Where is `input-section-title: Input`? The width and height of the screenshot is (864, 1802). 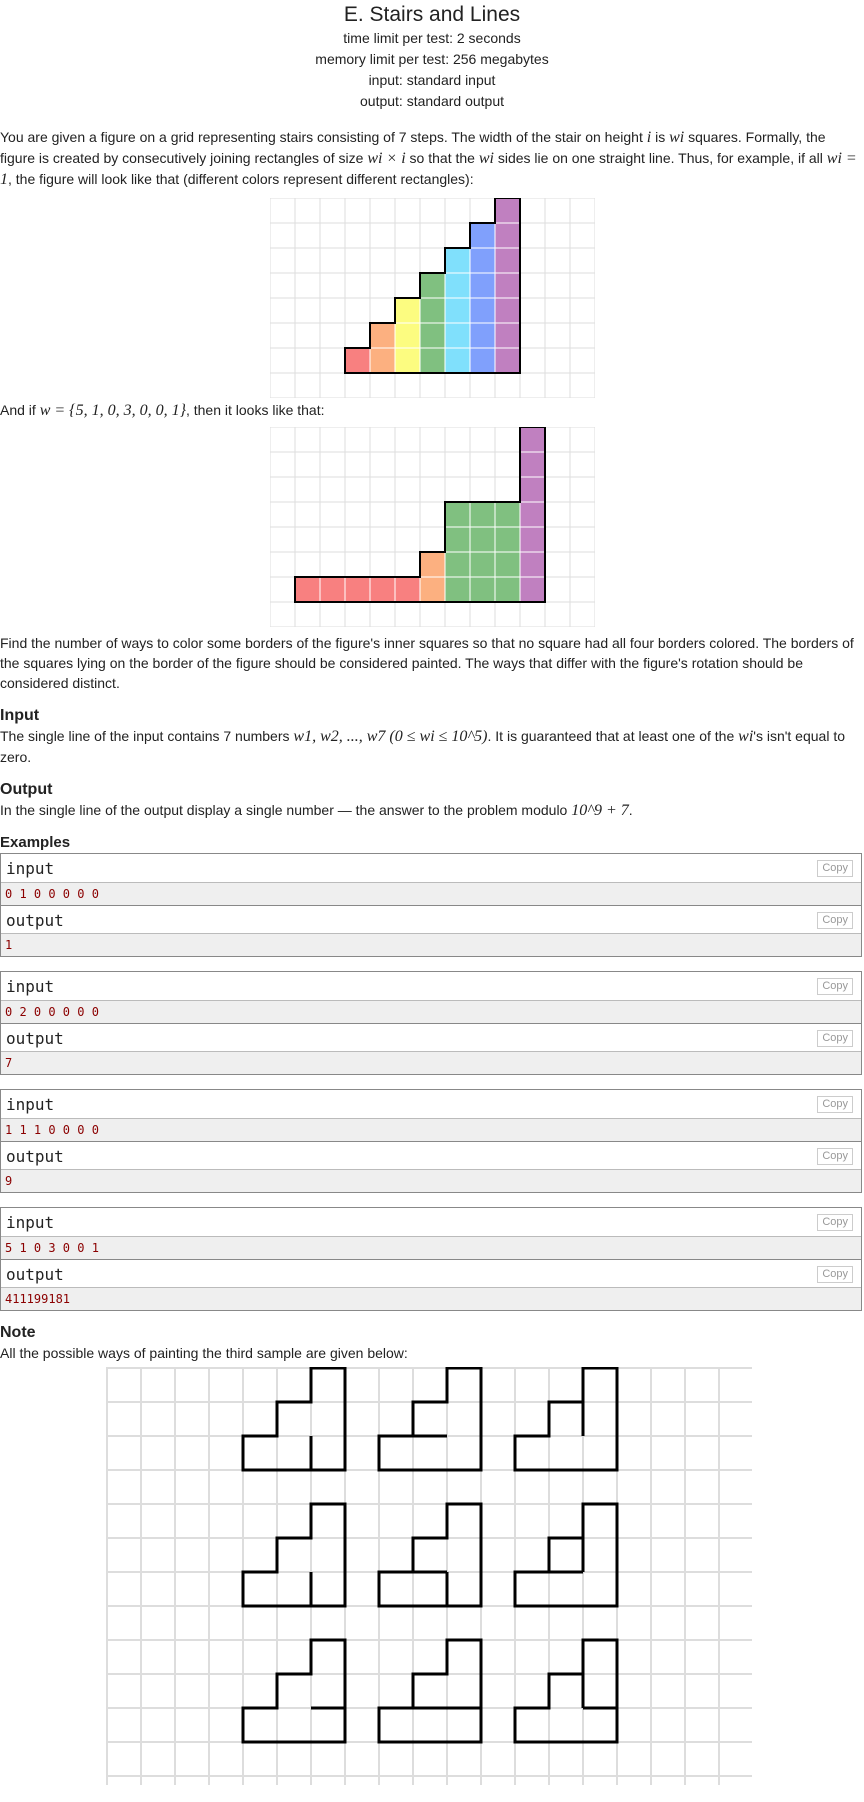
input-section-title: Input is located at coordinates (20, 715).